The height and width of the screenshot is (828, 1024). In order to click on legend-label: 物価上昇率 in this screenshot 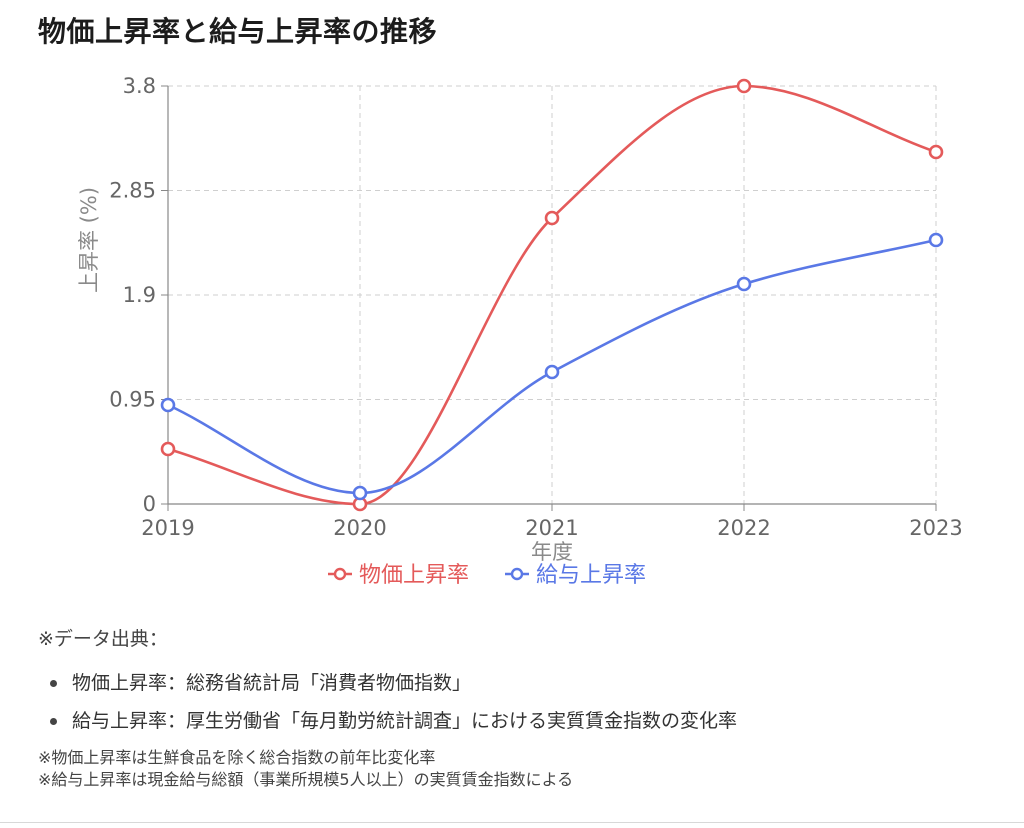, I will do `click(414, 575)`.